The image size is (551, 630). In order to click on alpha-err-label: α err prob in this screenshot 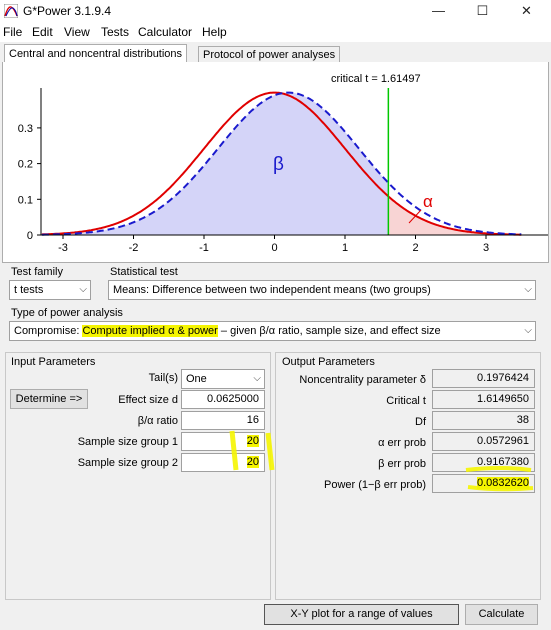, I will do `click(402, 443)`.